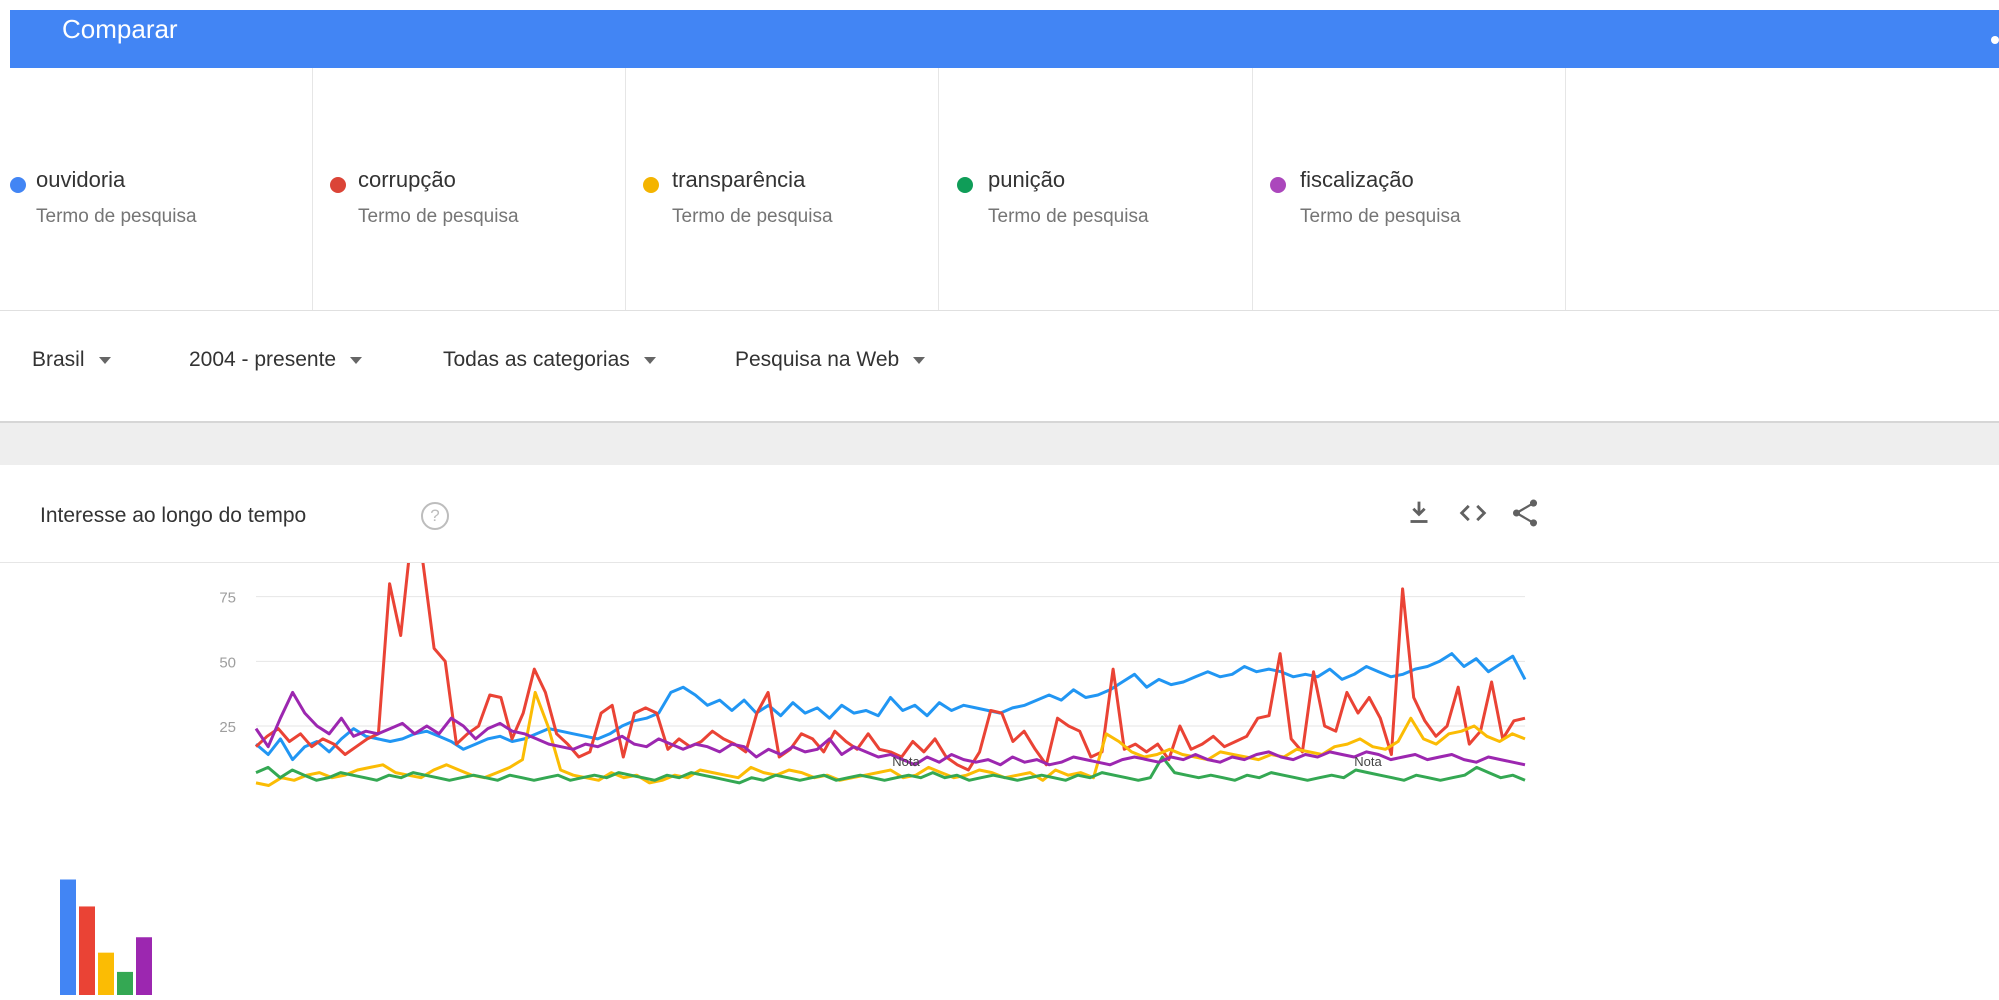 Image resolution: width=1999 pixels, height=1000 pixels. What do you see at coordinates (999, 514) in the screenshot?
I see `interest-over-time-header: Interesse ao longo do tempo ?` at bounding box center [999, 514].